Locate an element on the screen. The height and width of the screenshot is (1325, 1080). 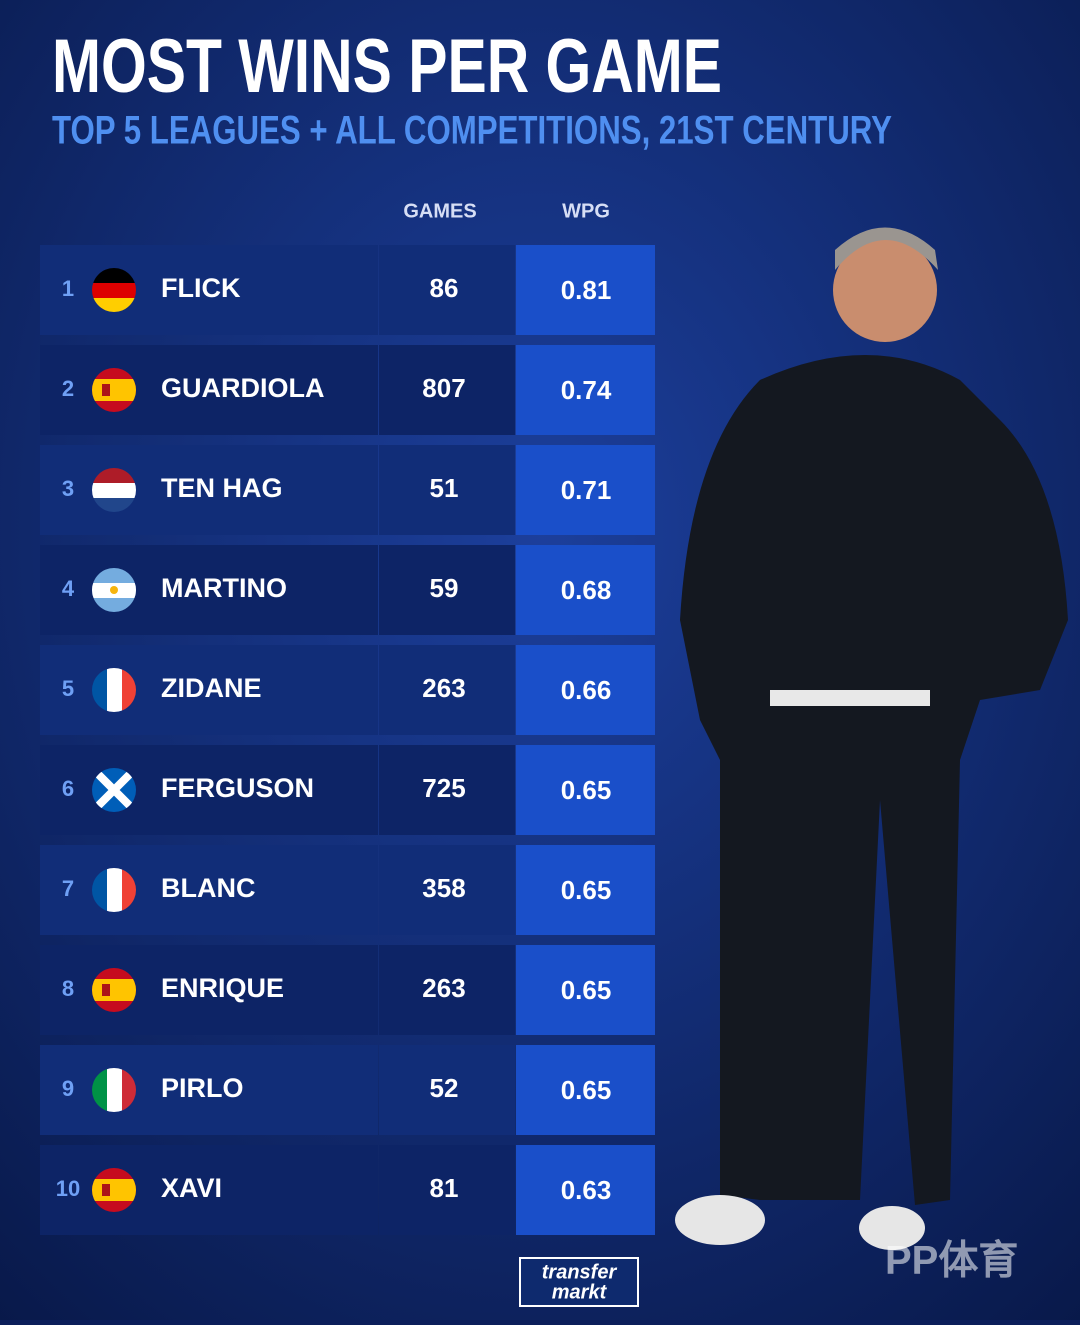
rank: 6 is located at coordinates (68, 788).